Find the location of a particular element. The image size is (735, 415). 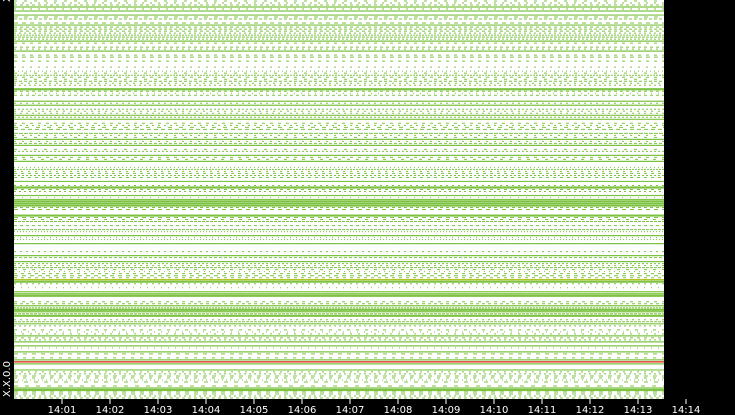

y-tick-label: X.X.255.255 is located at coordinates (7, 1).